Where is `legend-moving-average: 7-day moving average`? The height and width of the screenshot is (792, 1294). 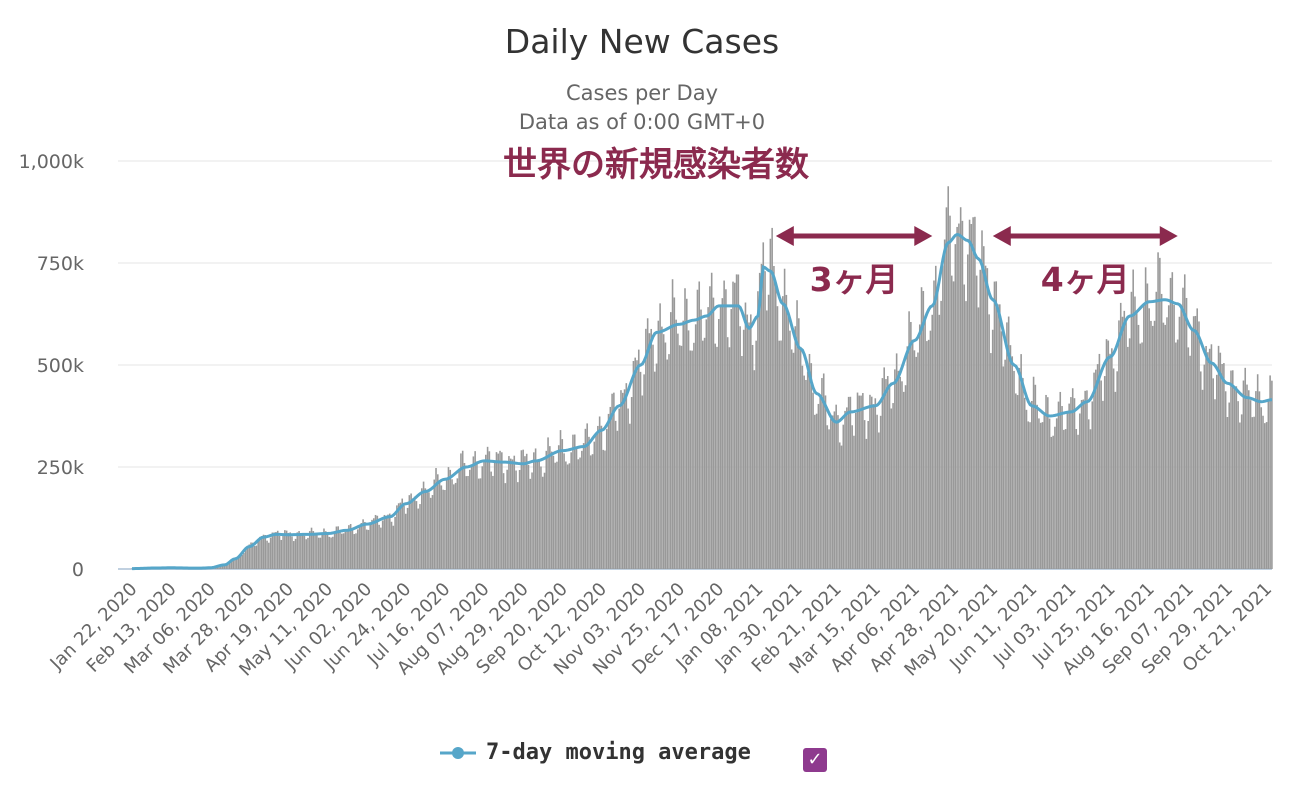
legend-moving-average: 7-day moving average is located at coordinates (595, 752).